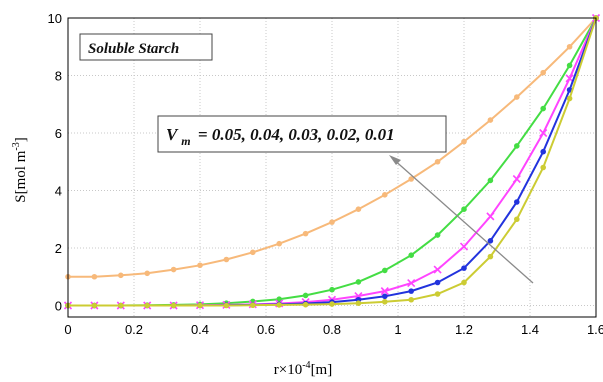 This screenshot has height=382, width=603. Describe the element at coordinates (134, 329) in the screenshot. I see `x-tick-label: 0.2` at that location.